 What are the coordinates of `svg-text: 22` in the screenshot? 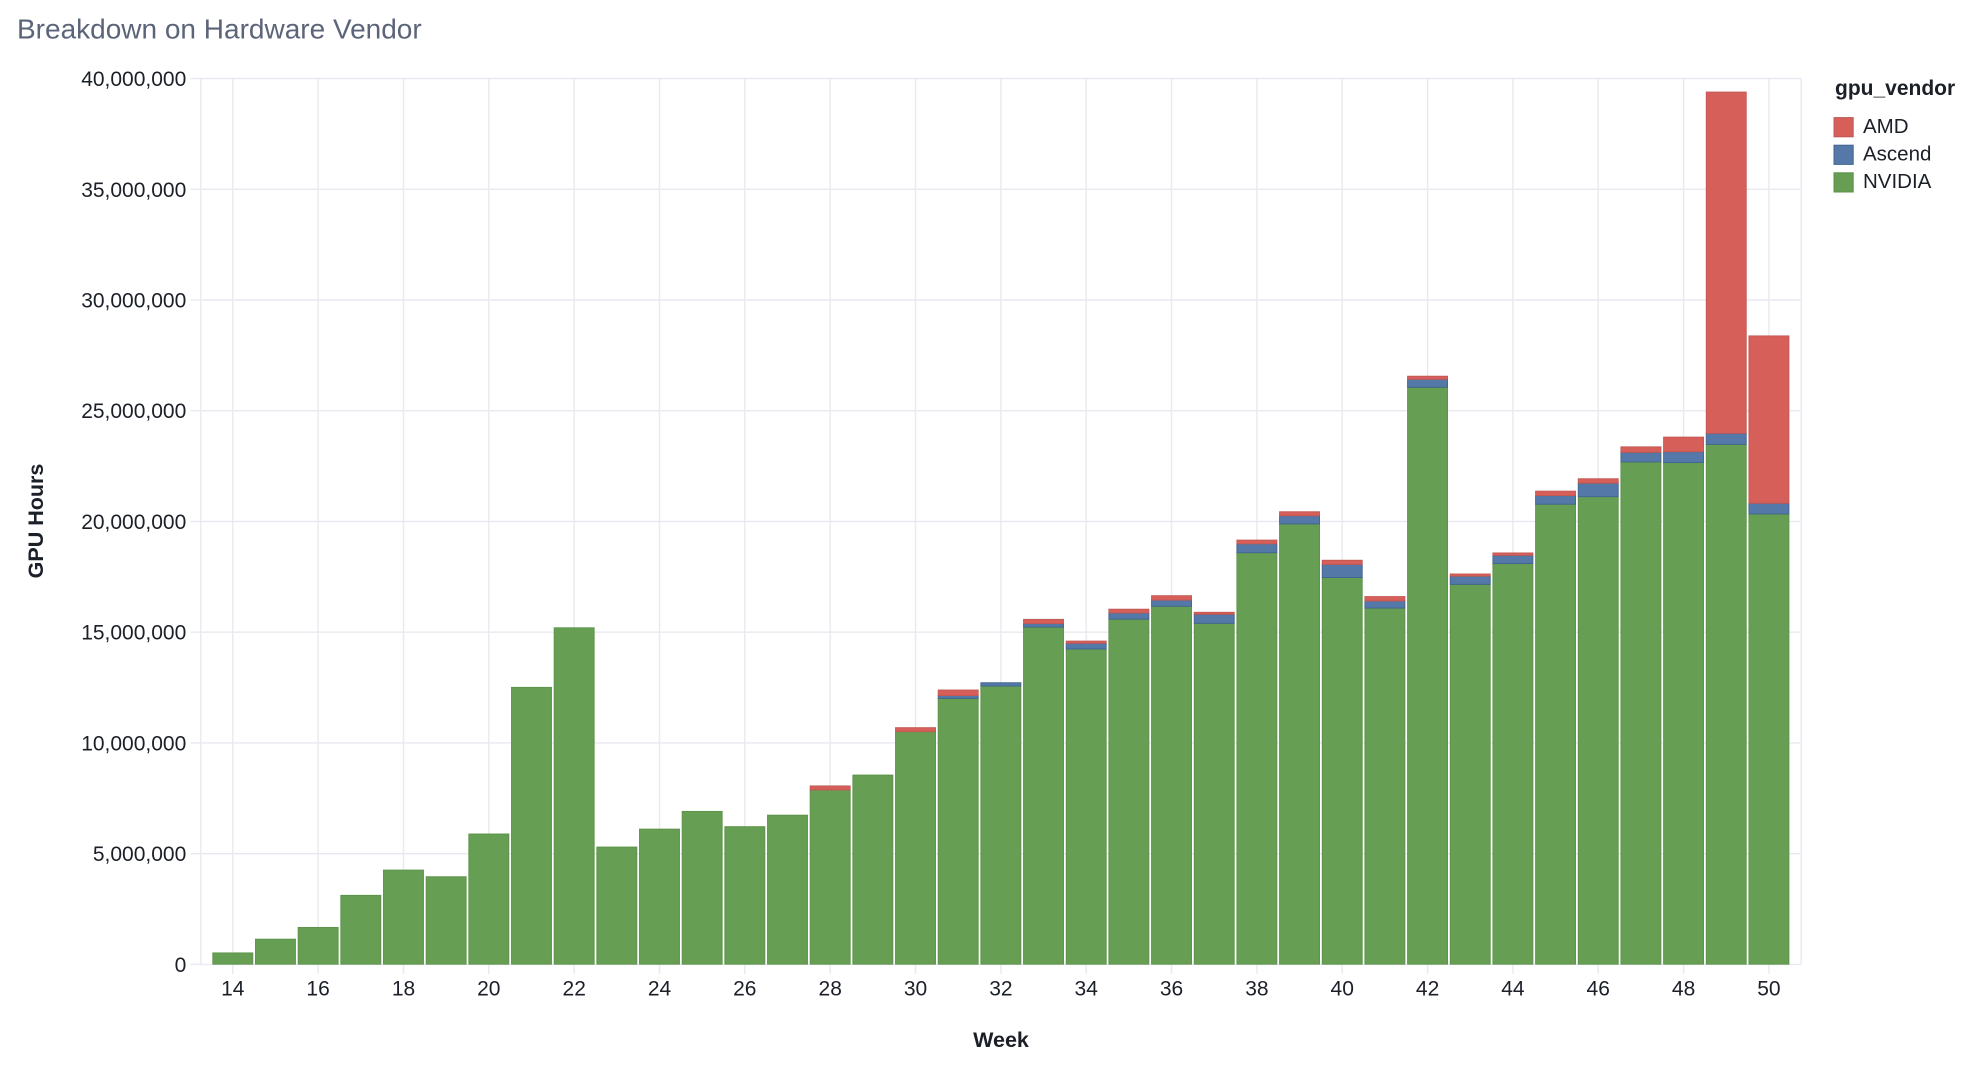 It's located at (574, 989).